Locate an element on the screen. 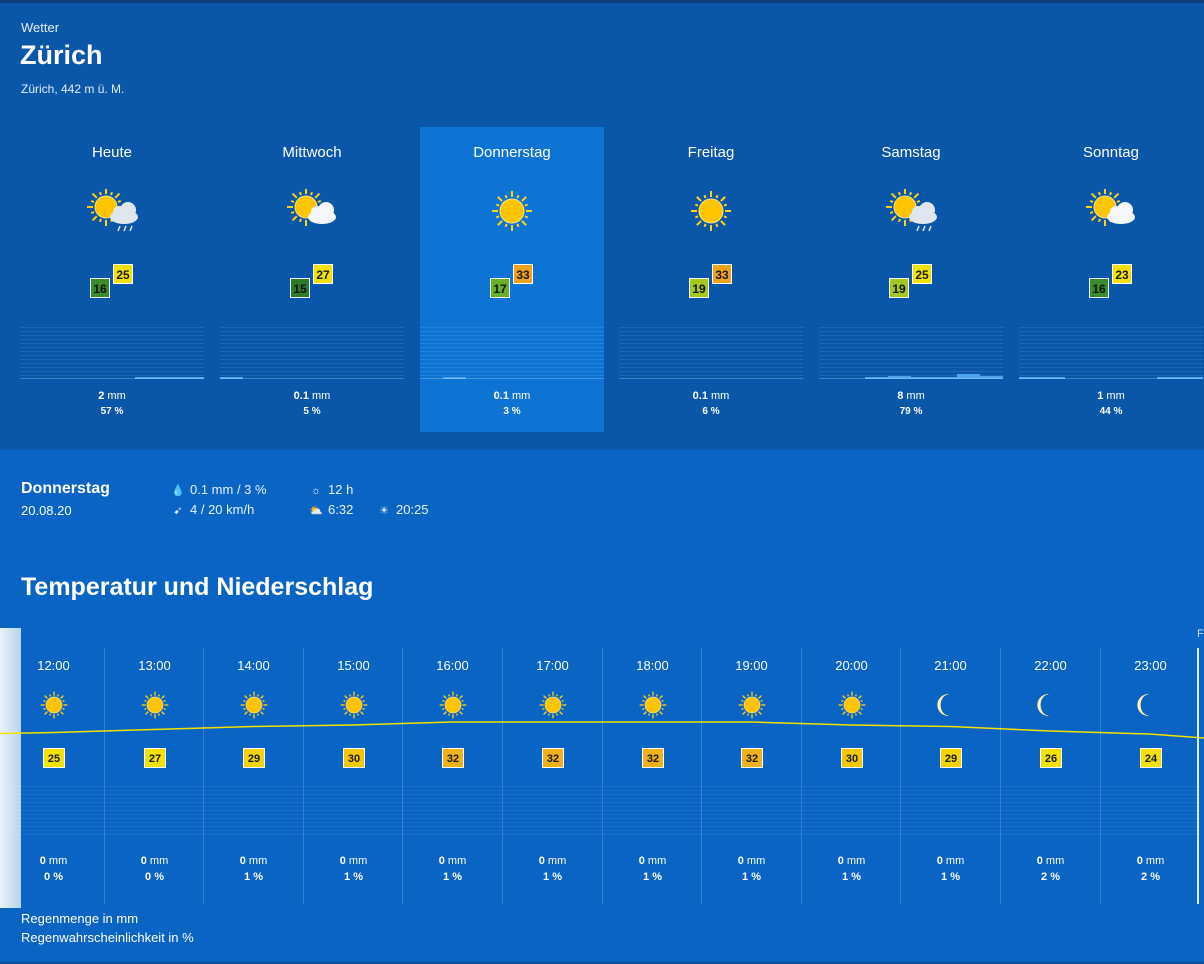 This screenshot has width=1204, height=964. rain-probability: 44 % is located at coordinates (1111, 411).